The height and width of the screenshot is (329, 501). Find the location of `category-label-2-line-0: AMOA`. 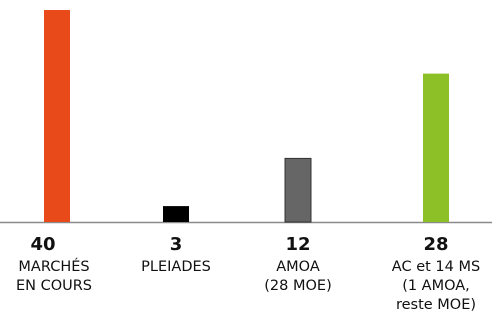

category-label-2-line-0: AMOA is located at coordinates (298, 267).